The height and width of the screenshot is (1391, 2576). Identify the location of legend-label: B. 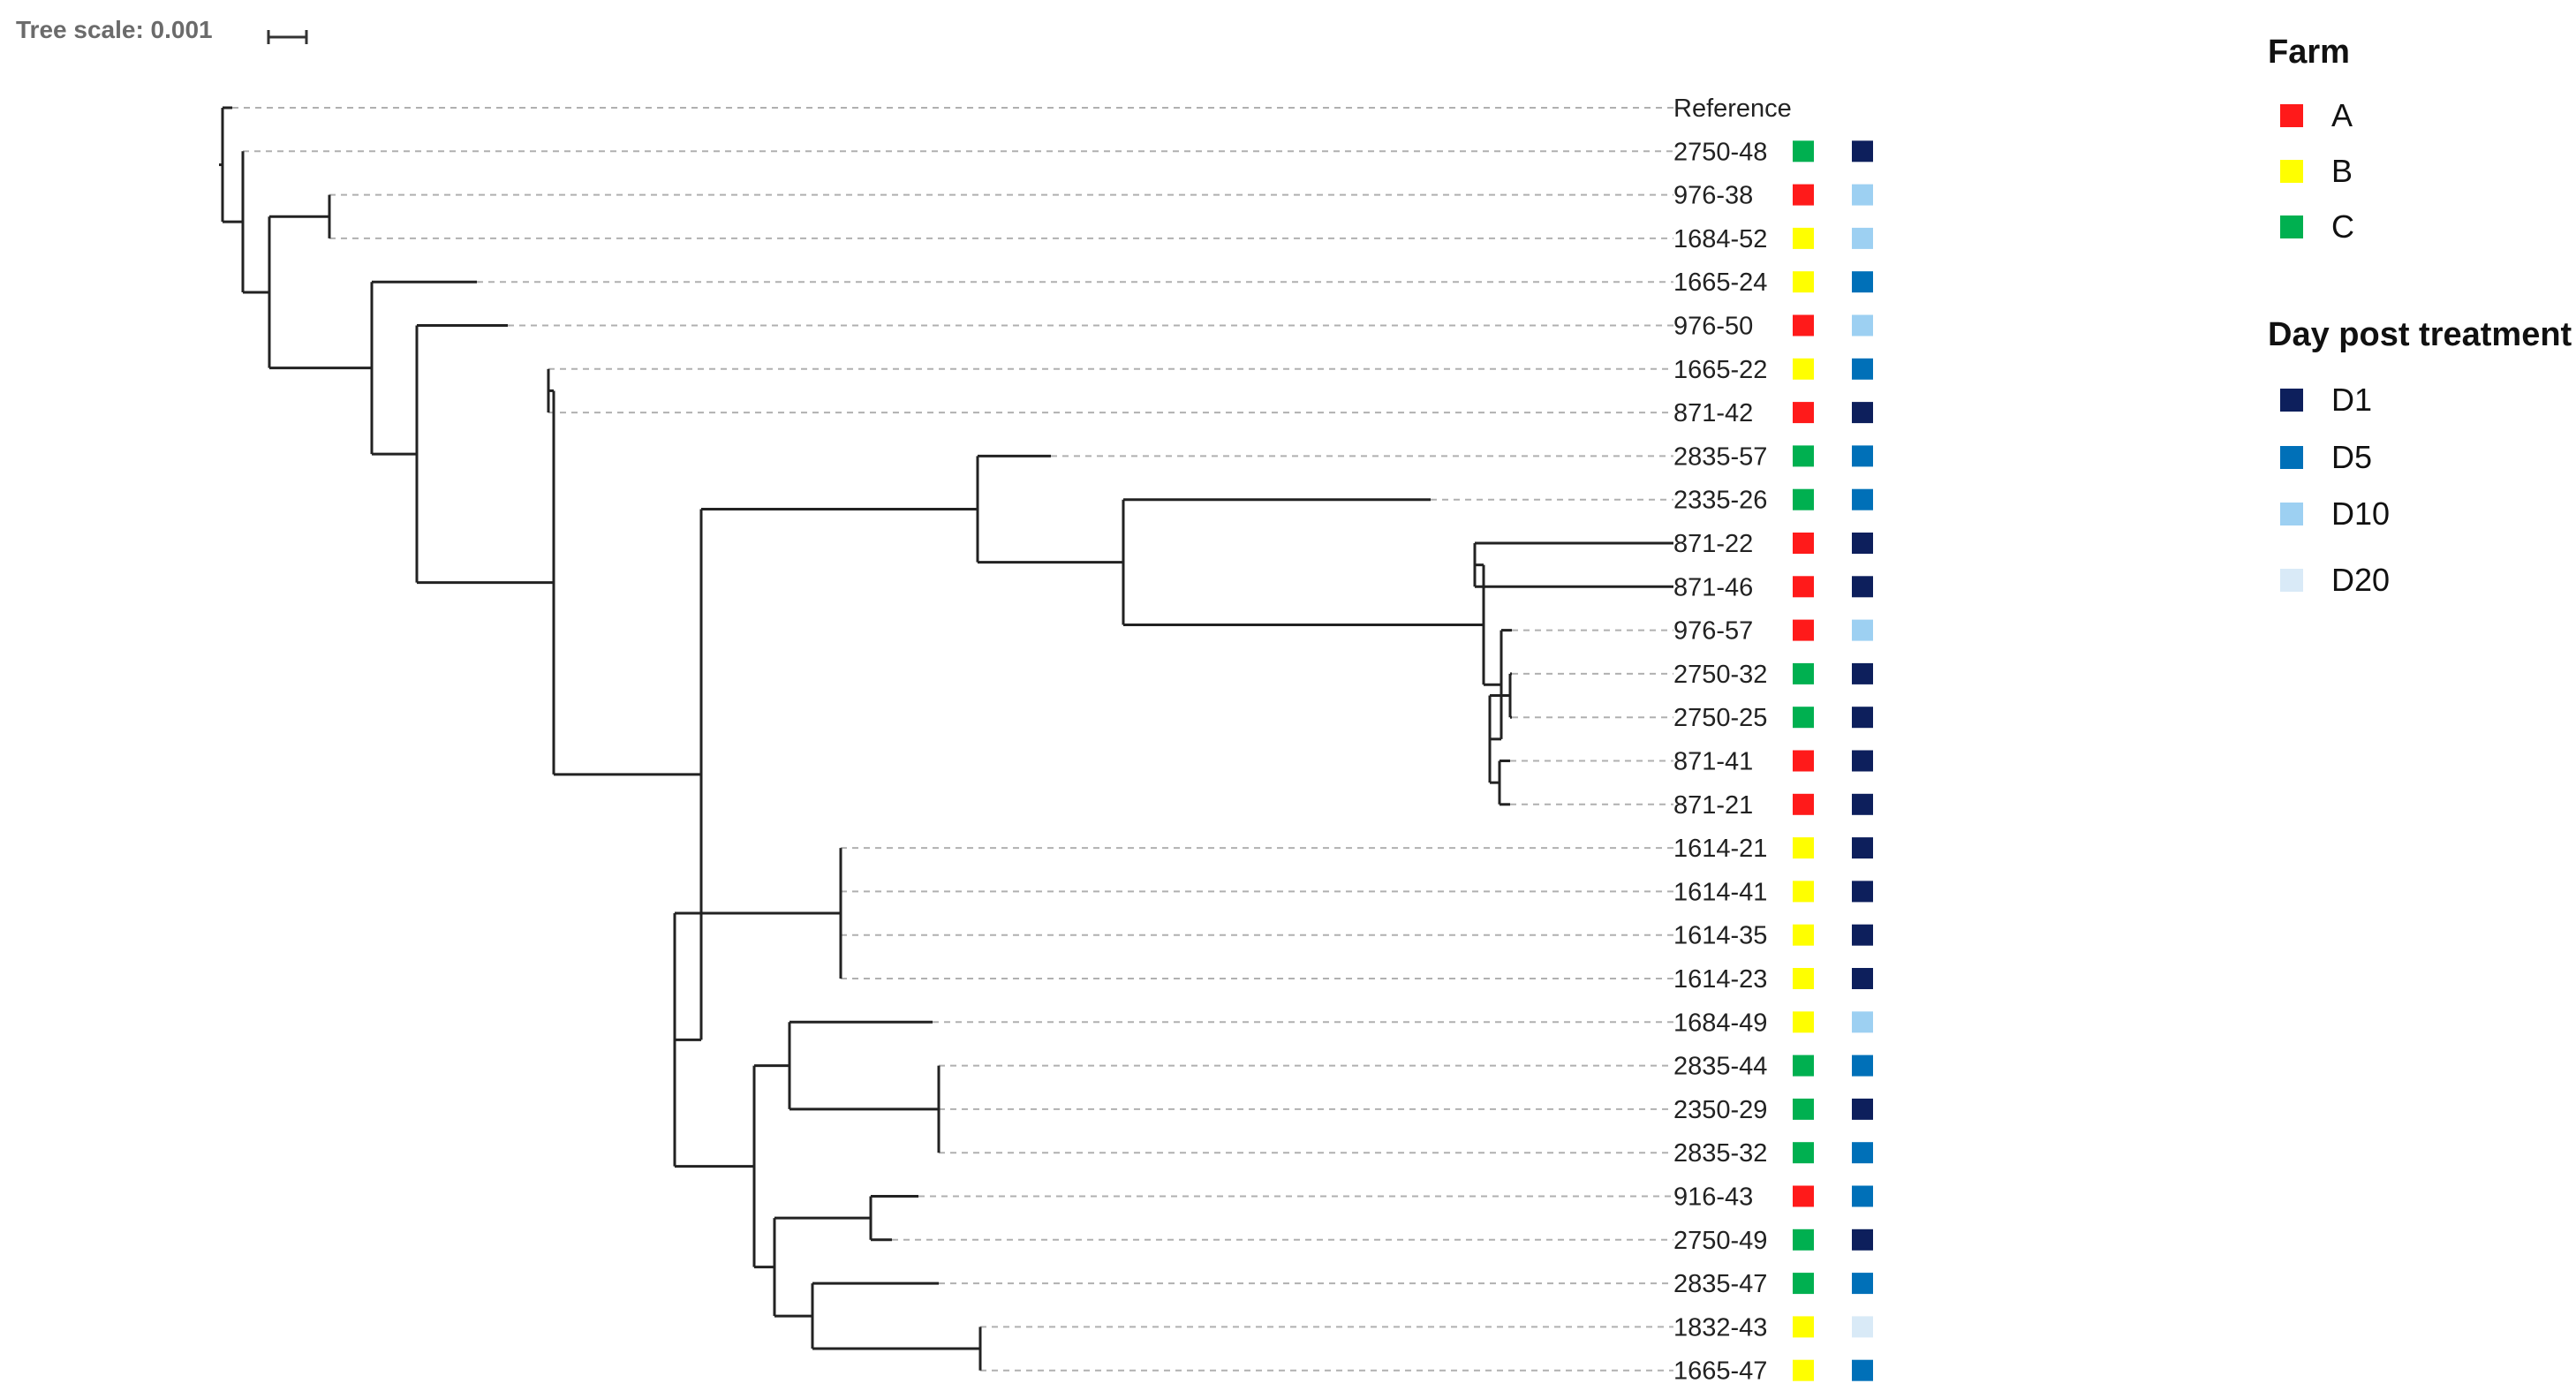
(2342, 171).